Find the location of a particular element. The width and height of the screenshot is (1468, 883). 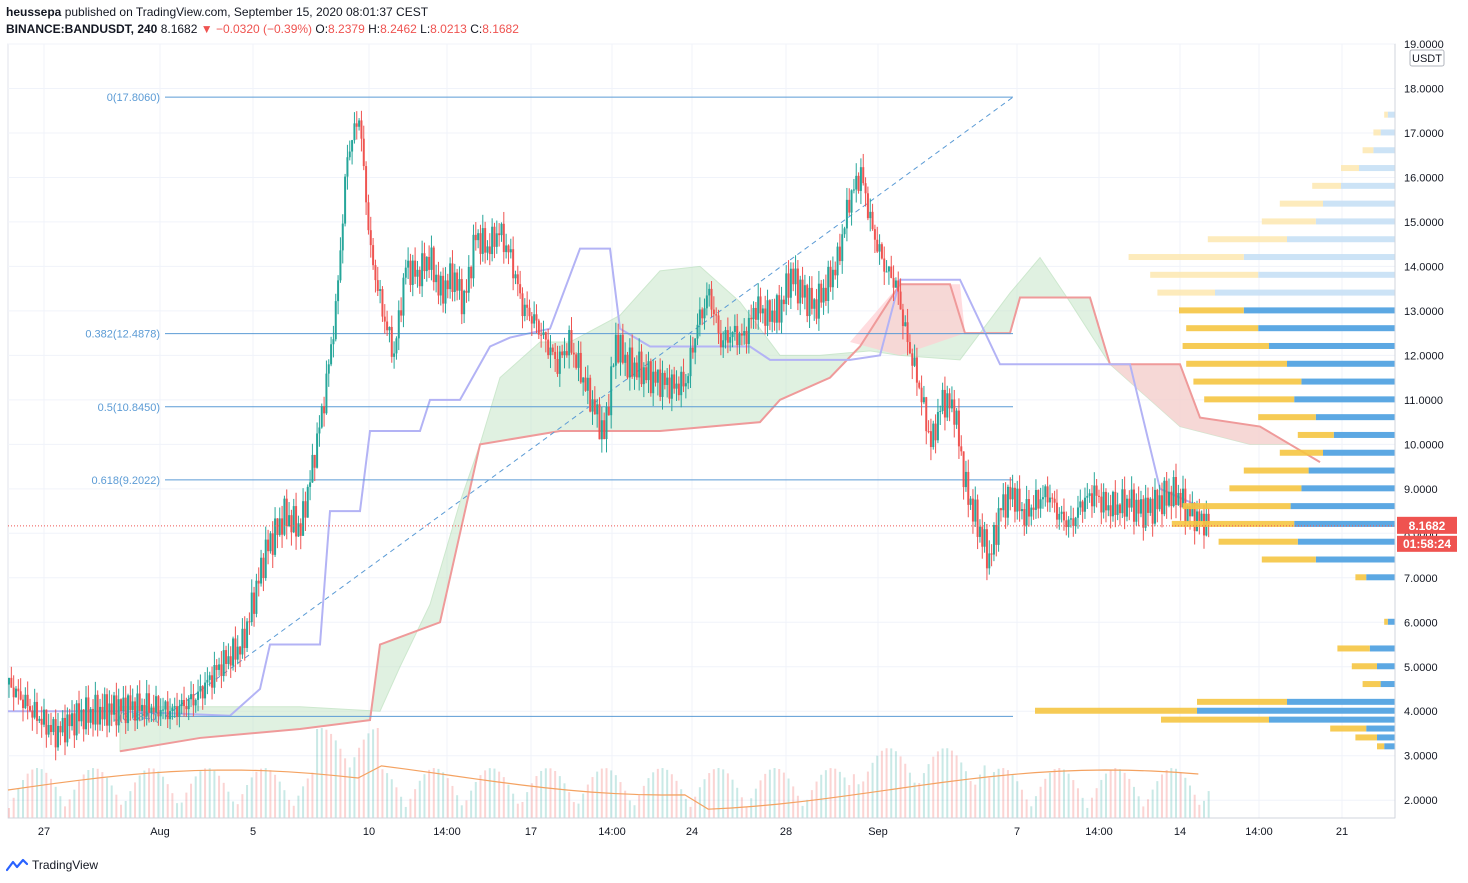

price-change: ▼ −0.0320 (−0.39%) is located at coordinates (256, 29).